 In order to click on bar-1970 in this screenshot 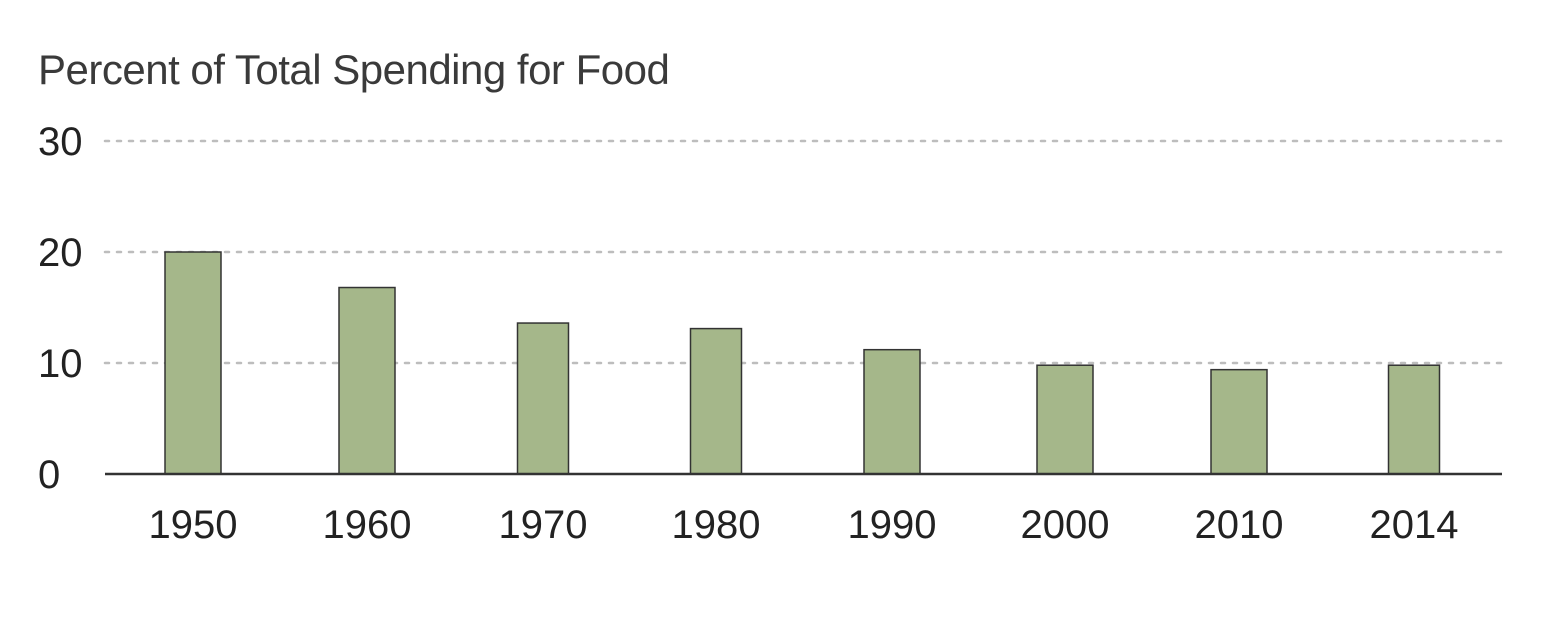, I will do `click(543, 398)`.